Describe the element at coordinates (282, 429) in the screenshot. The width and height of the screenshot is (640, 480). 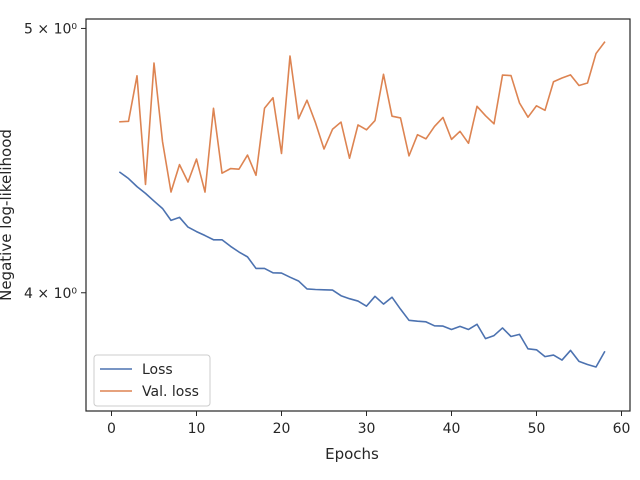
I see `x-tick-label: 20` at that location.